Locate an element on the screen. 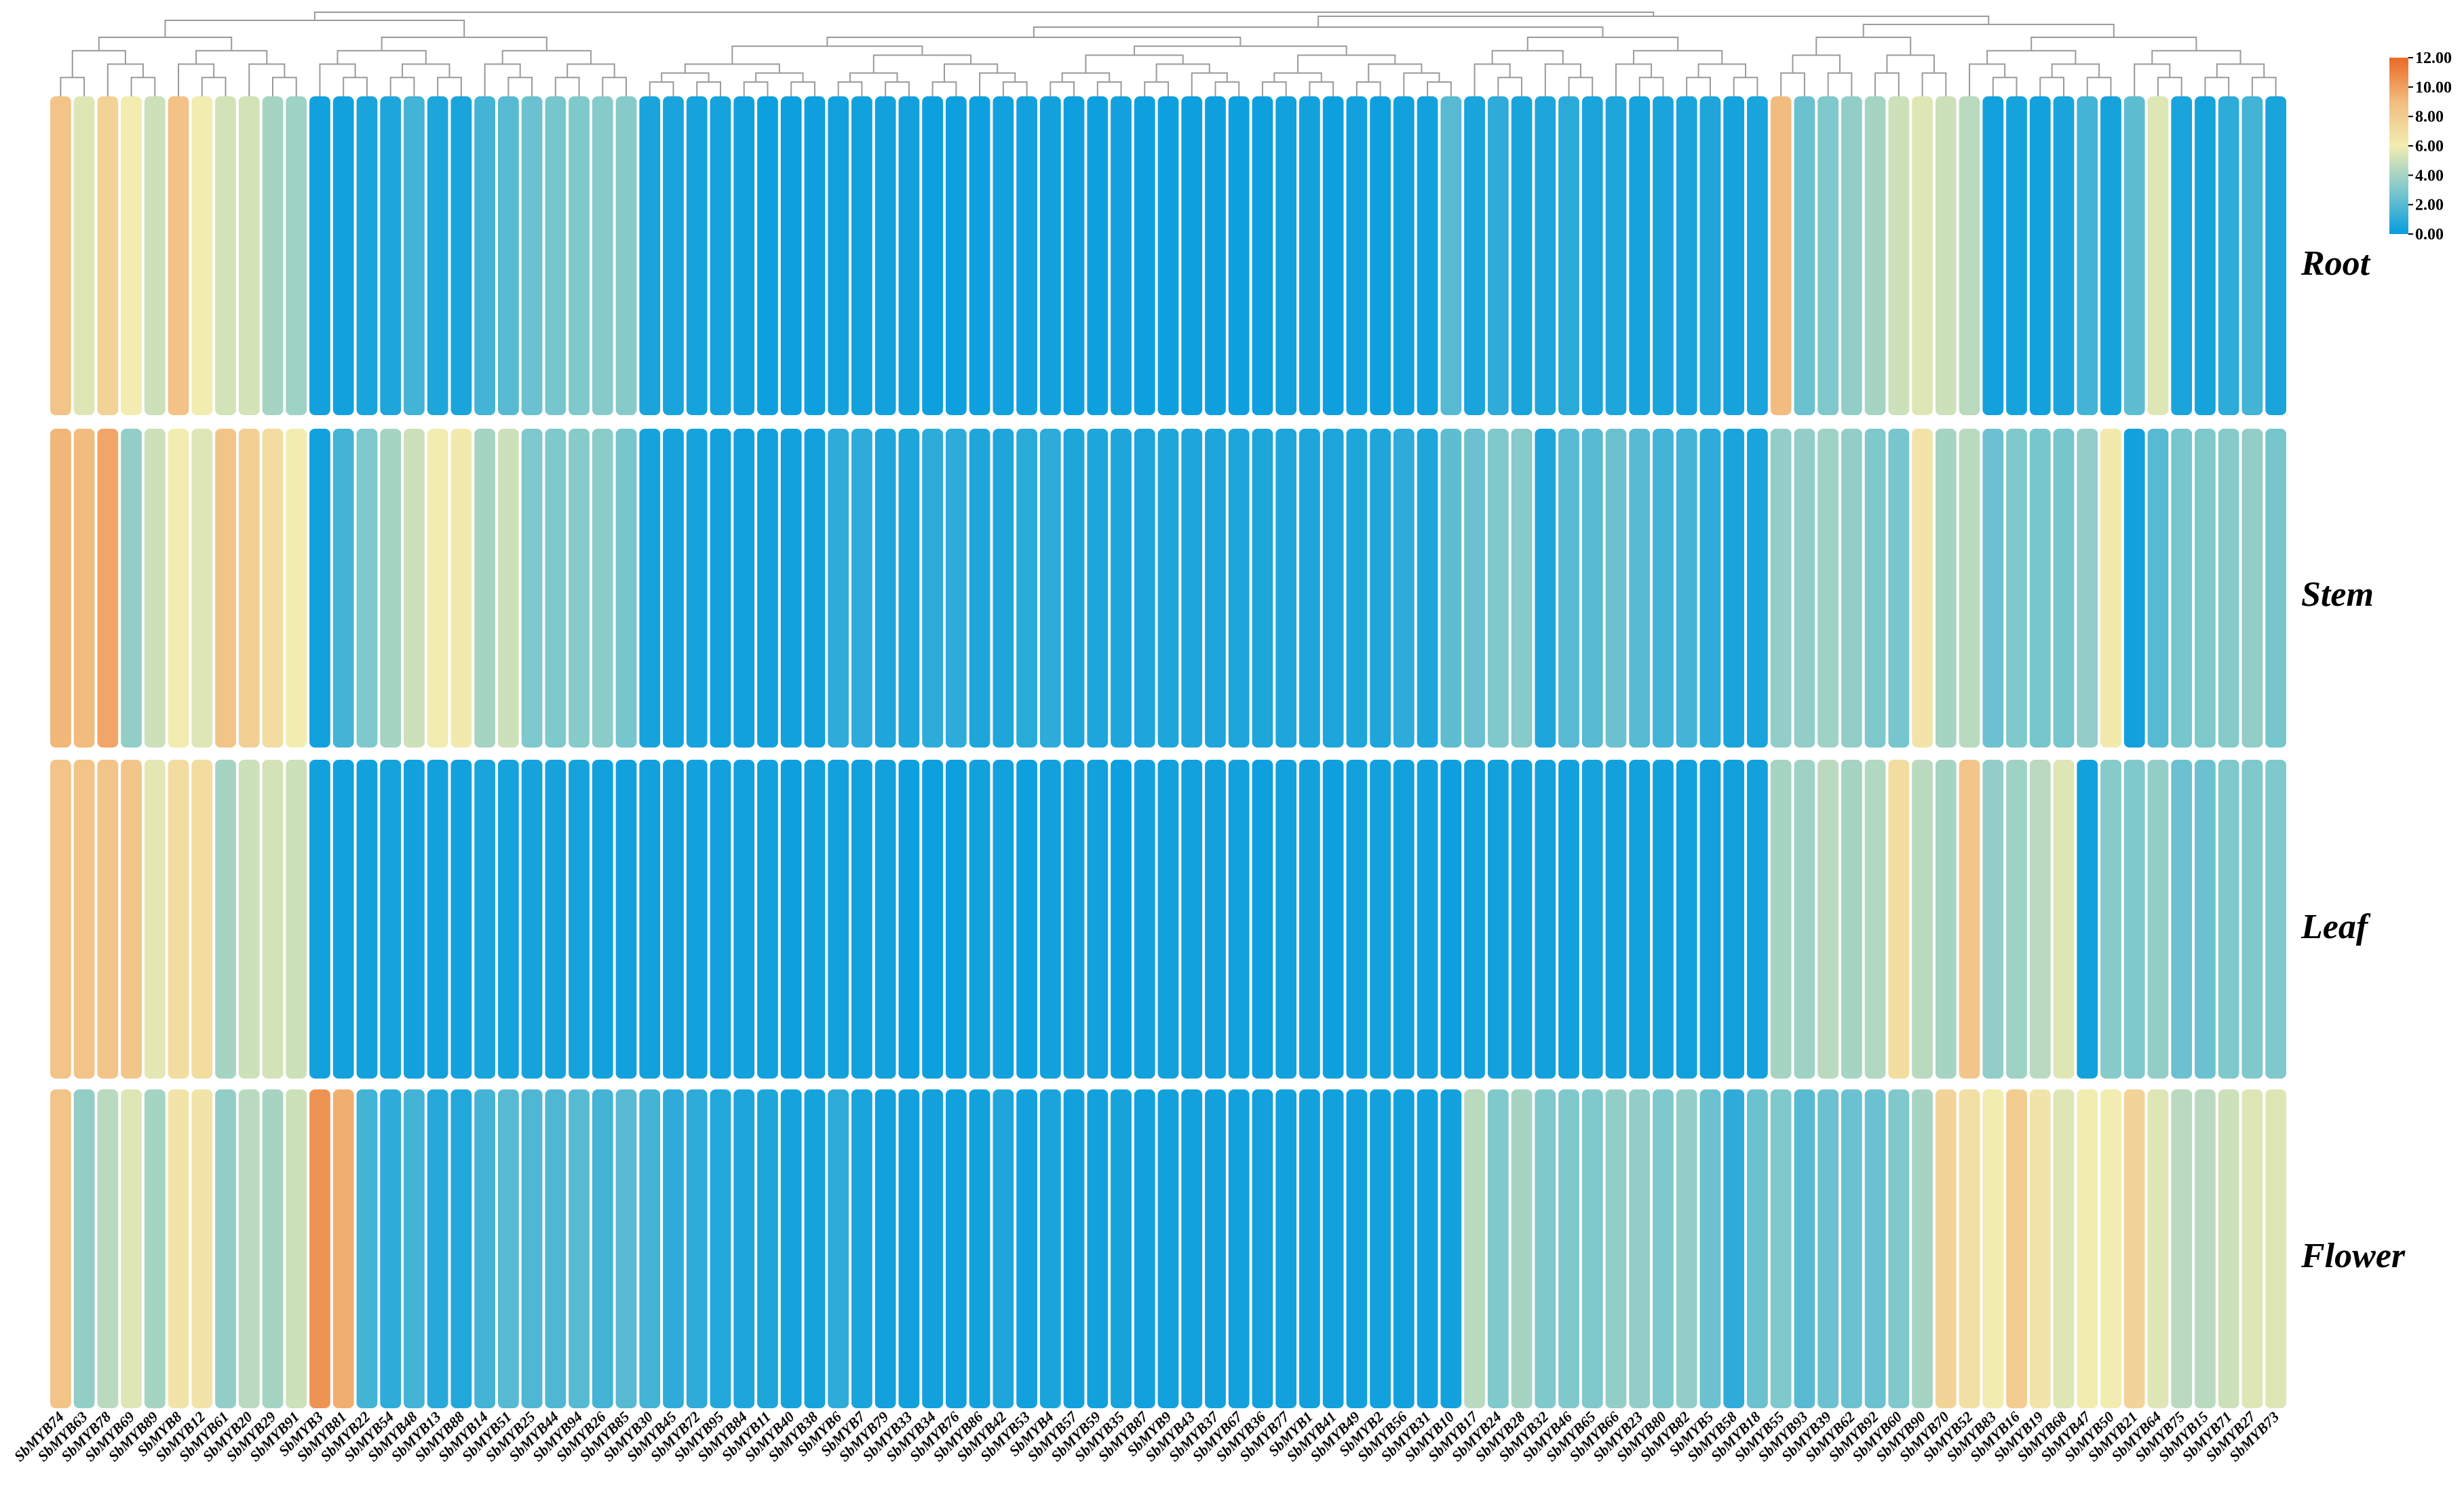 The width and height of the screenshot is (2464, 1491). cell-flower-sbmyb20 is located at coordinates (249, 1248).